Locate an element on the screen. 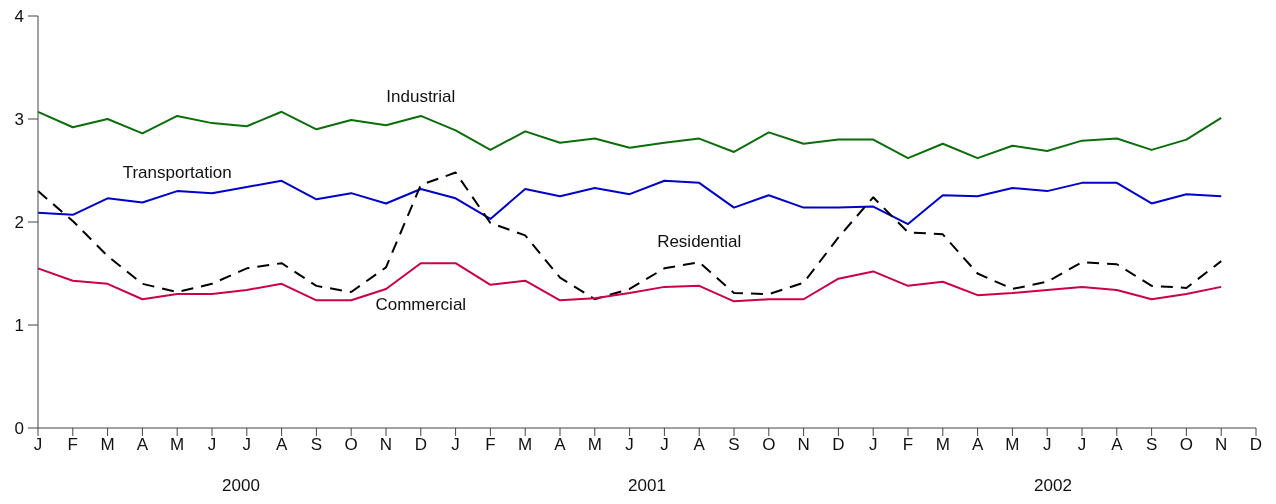 This screenshot has width=1276, height=504. series-label: Industrial is located at coordinates (421, 96).